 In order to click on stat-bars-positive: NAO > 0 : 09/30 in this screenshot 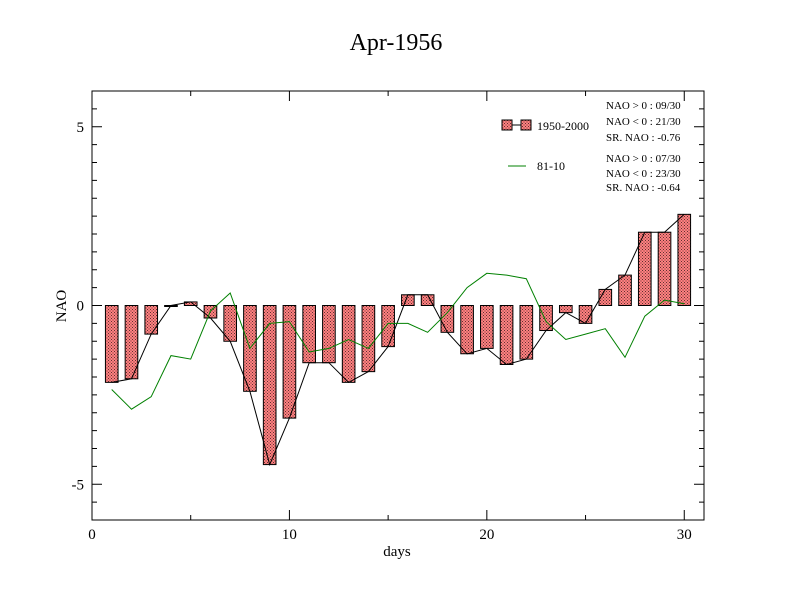, I will do `click(643, 106)`.